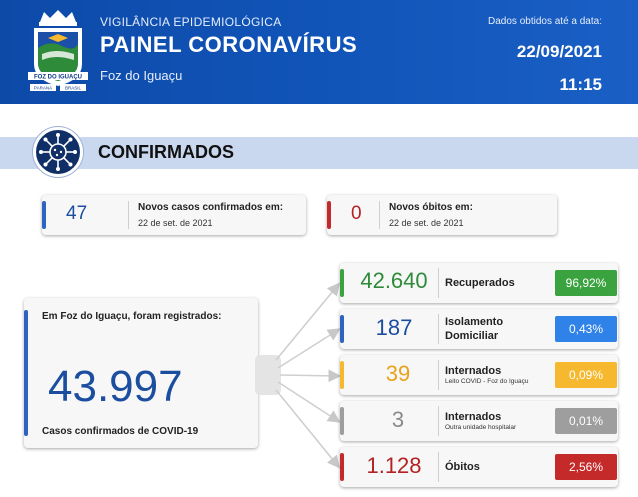  What do you see at coordinates (58, 152) in the screenshot?
I see `virus-icon` at bounding box center [58, 152].